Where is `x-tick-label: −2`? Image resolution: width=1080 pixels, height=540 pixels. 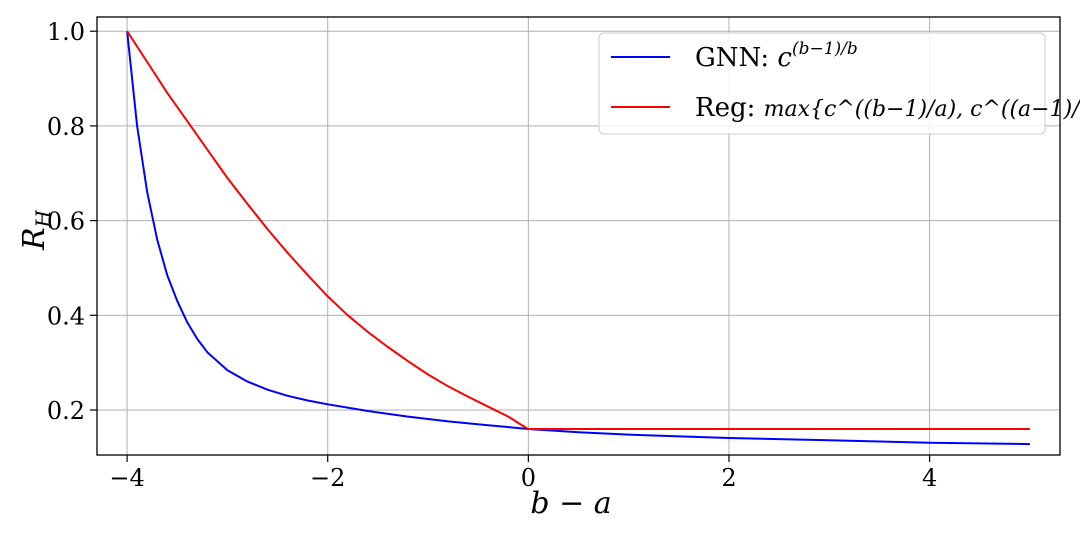 x-tick-label: −2 is located at coordinates (327, 478).